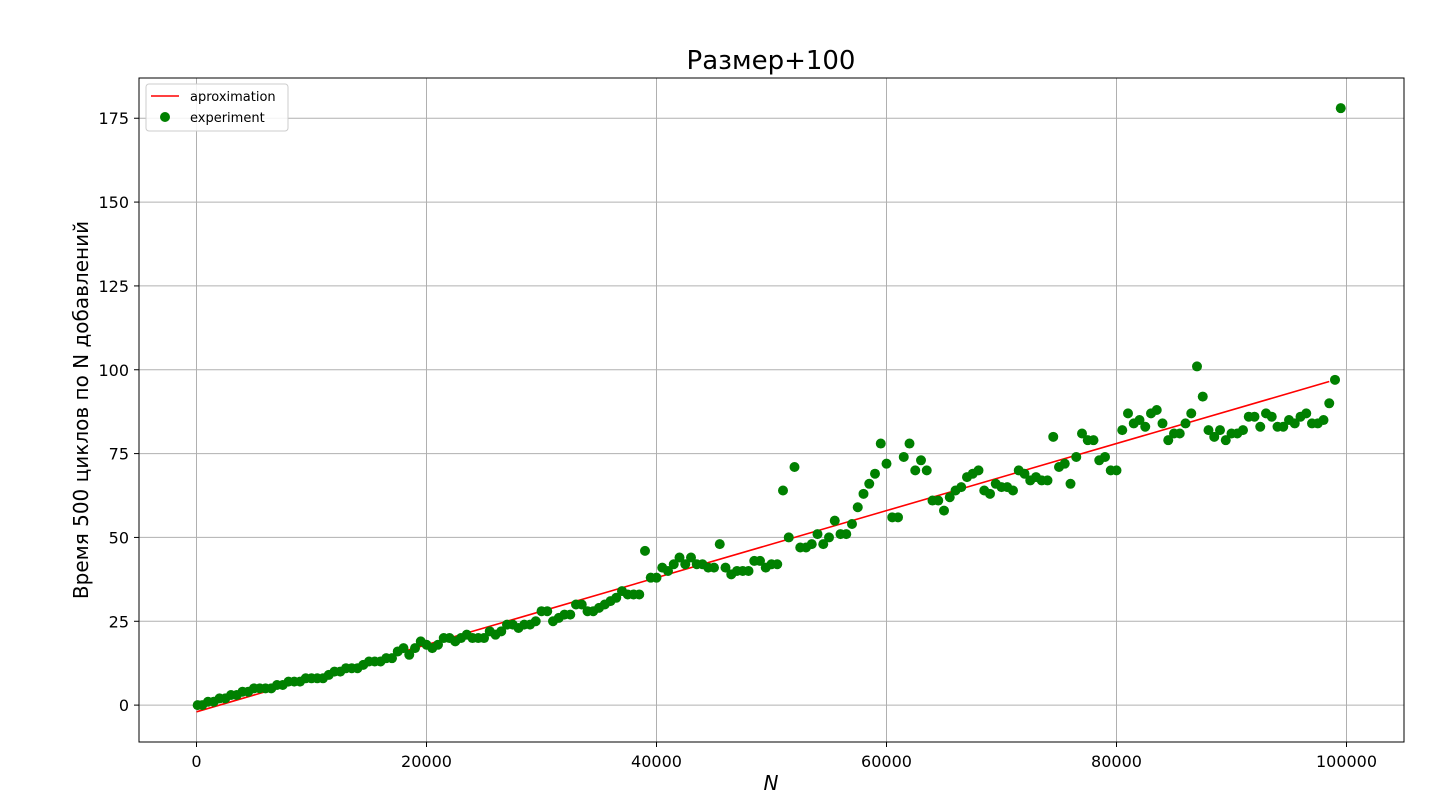 This screenshot has height=804, width=1437. I want to click on y-tick-label: 150, so click(113, 202).